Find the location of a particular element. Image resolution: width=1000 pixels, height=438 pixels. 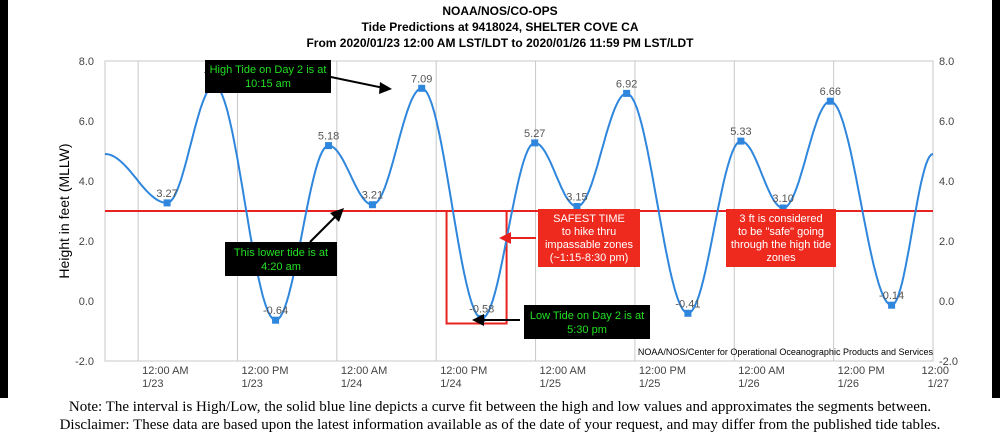

callout-threshold-line2: to be "safe" going is located at coordinates (781, 232).